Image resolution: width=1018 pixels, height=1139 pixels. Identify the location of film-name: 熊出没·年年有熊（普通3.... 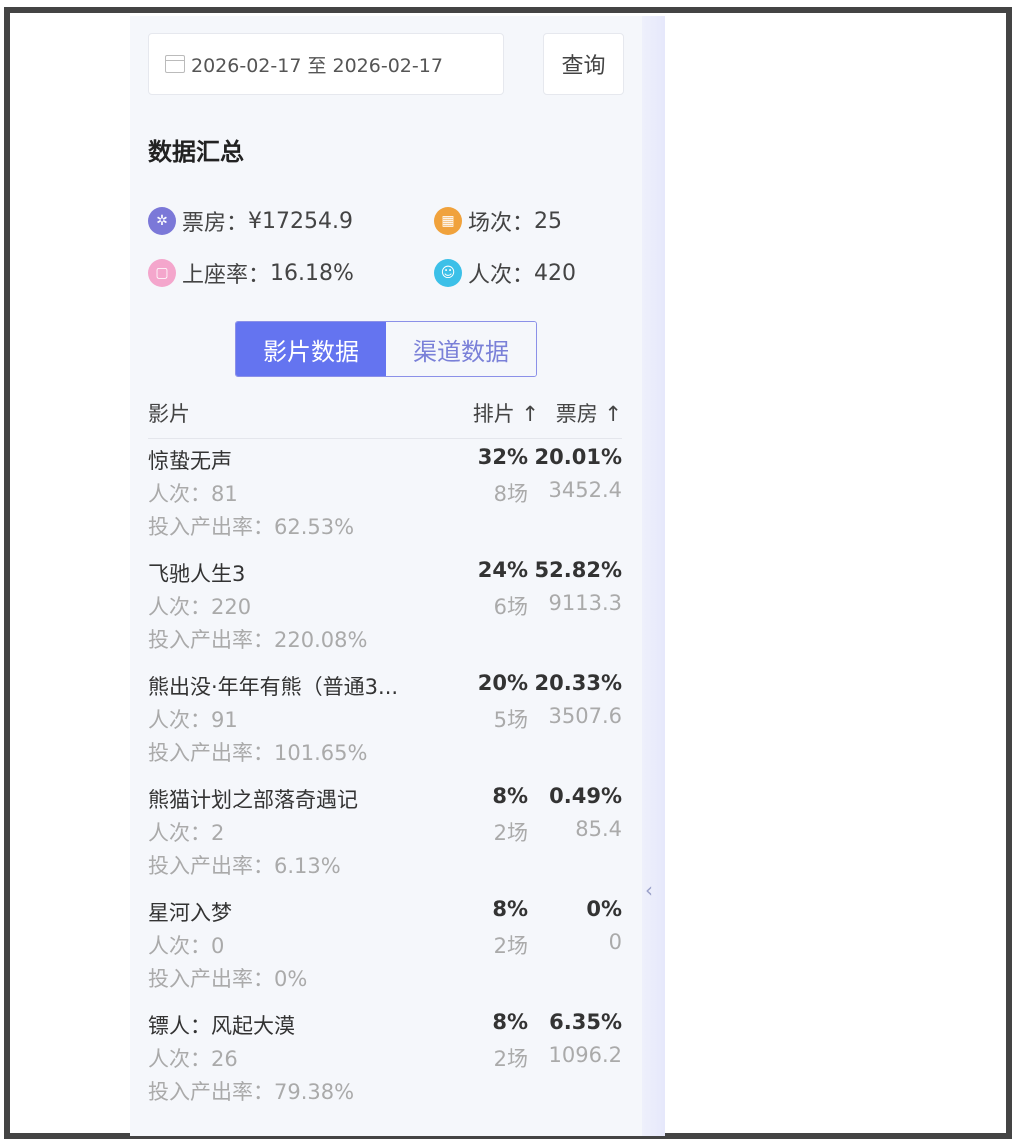
(273, 687).